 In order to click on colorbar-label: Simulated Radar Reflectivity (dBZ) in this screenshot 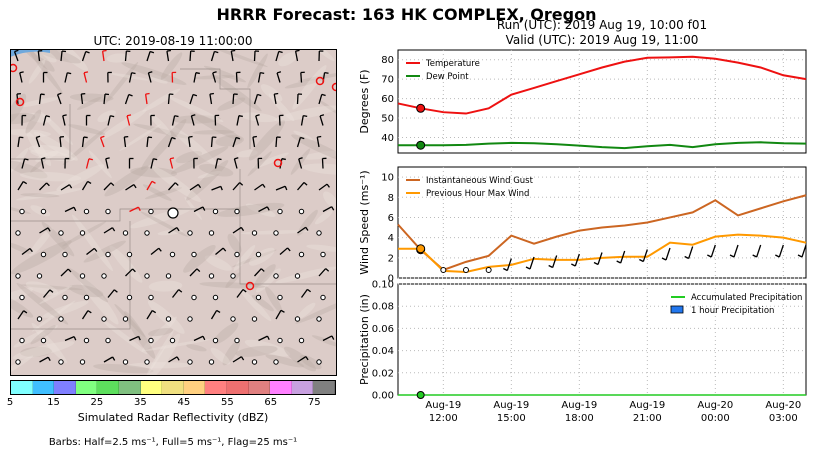, I will do `click(173, 417)`.